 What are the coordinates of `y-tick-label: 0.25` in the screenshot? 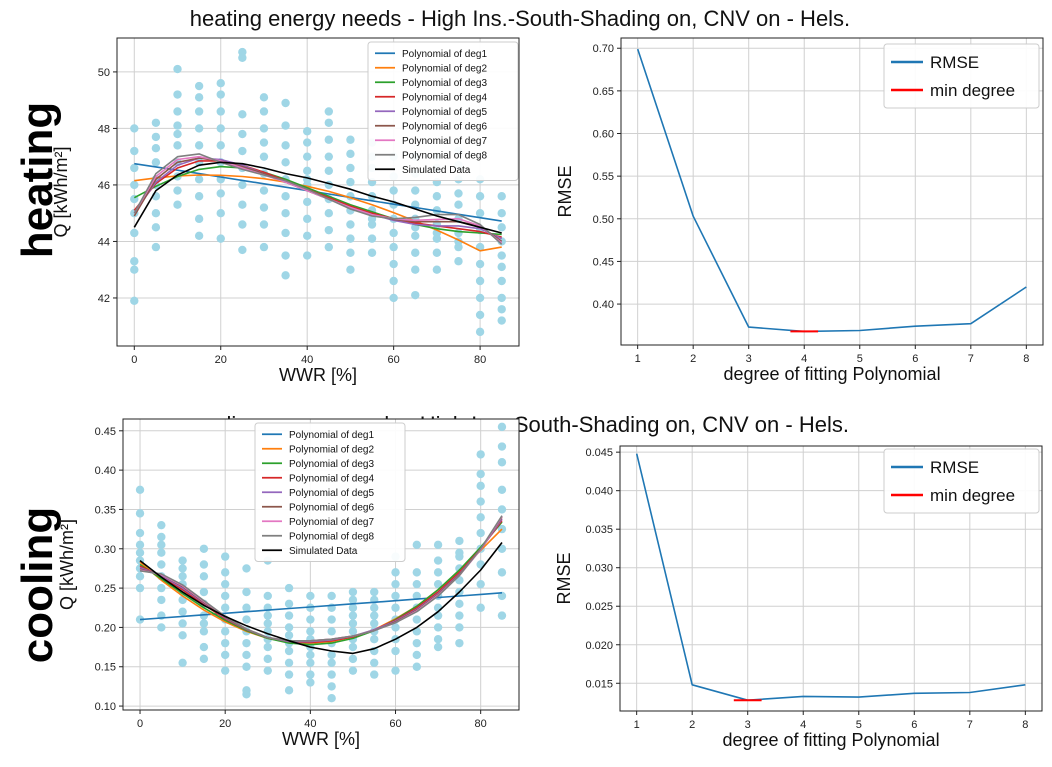 It's located at (105, 589).